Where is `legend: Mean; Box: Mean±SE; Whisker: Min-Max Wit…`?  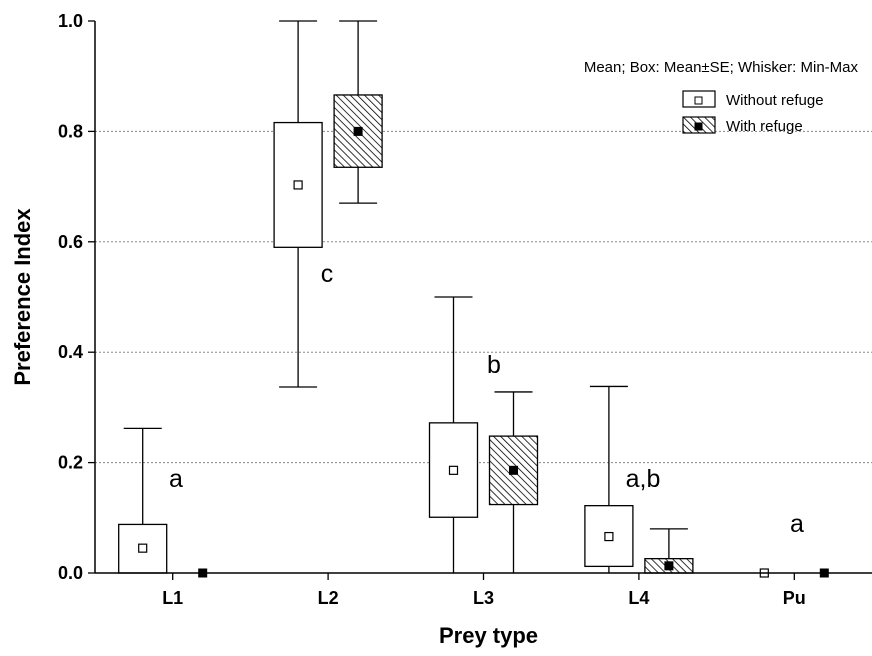 legend: Mean; Box: Mean±SE; Whisker: Min-Max Wit… is located at coordinates (721, 97).